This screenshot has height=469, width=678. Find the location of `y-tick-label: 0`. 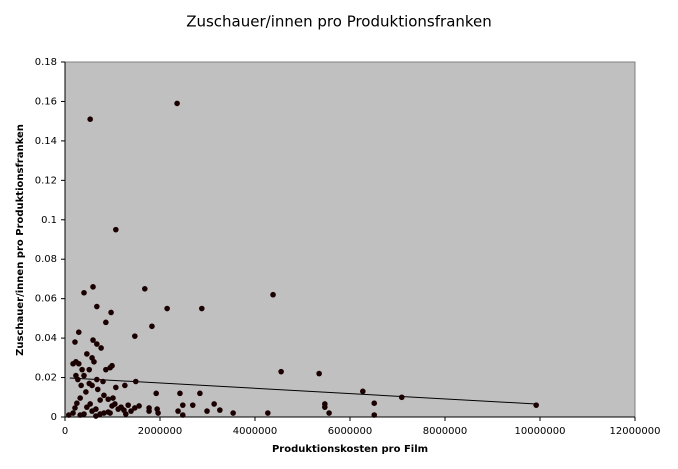

y-tick-label: 0 is located at coordinates (54, 417).